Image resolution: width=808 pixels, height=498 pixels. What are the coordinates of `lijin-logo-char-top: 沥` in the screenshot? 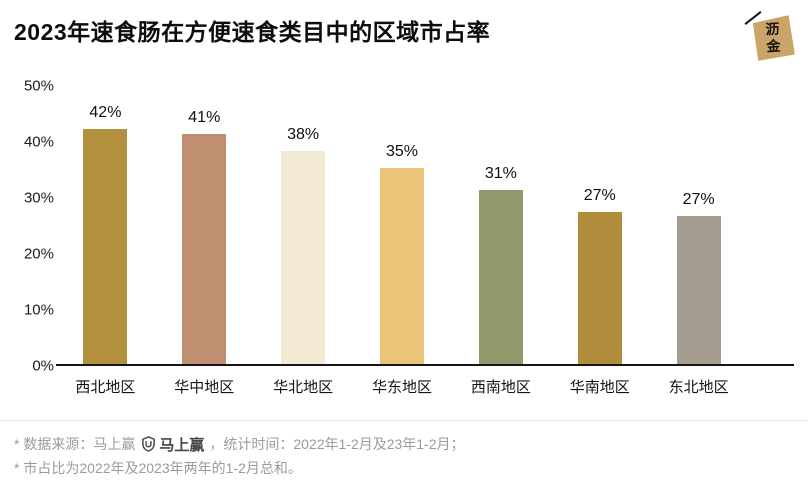 It's located at (772, 29).